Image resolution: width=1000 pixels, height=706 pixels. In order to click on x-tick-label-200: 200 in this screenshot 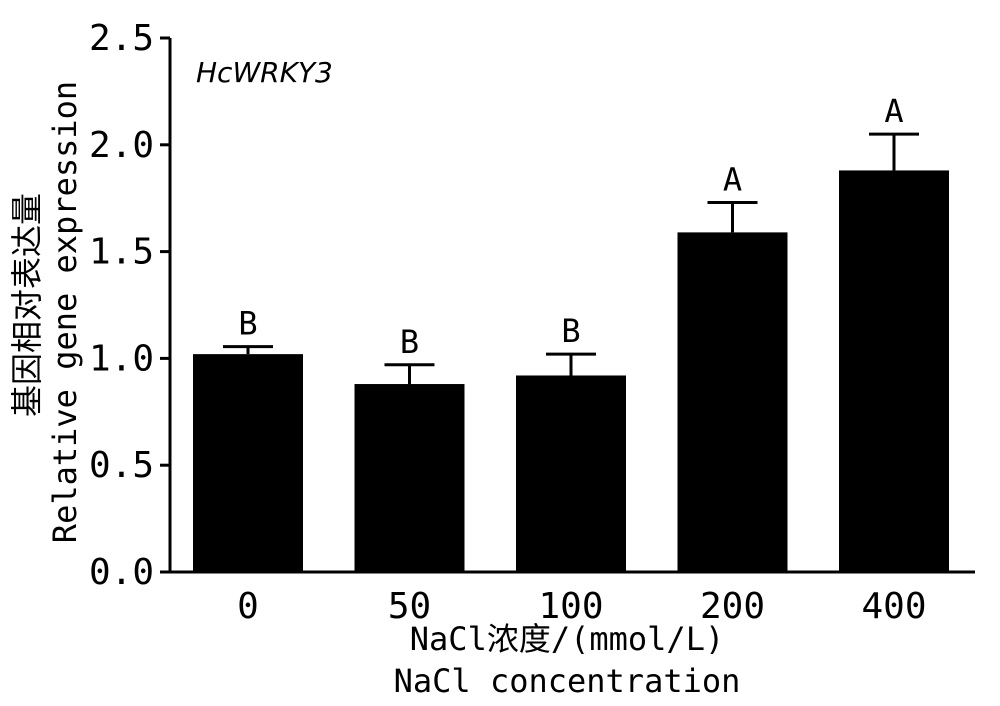, I will do `click(732, 606)`.